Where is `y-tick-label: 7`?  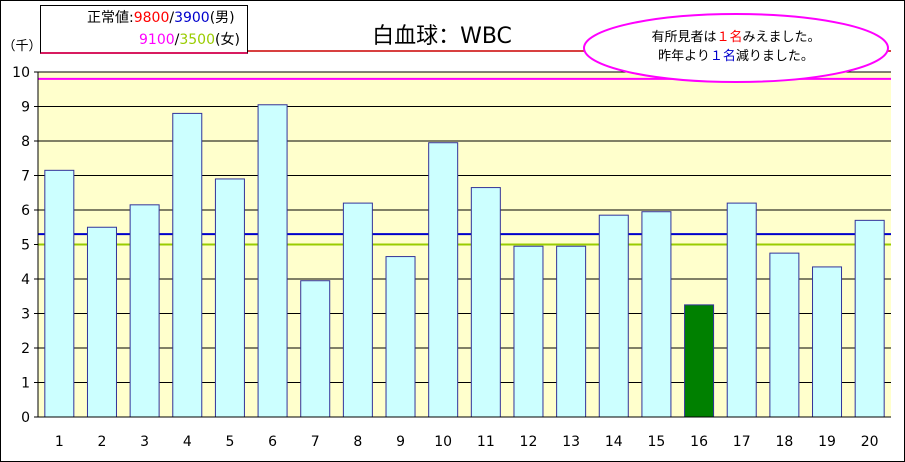
y-tick-label: 7 is located at coordinates (25, 177).